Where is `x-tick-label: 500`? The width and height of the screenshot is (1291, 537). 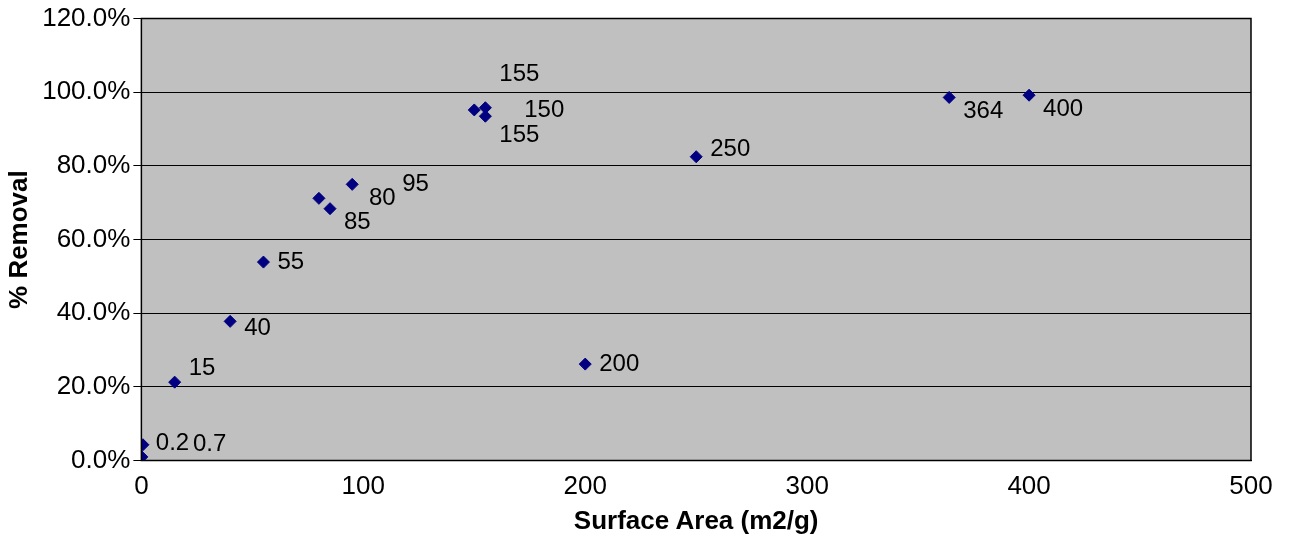
x-tick-label: 500 is located at coordinates (1251, 485).